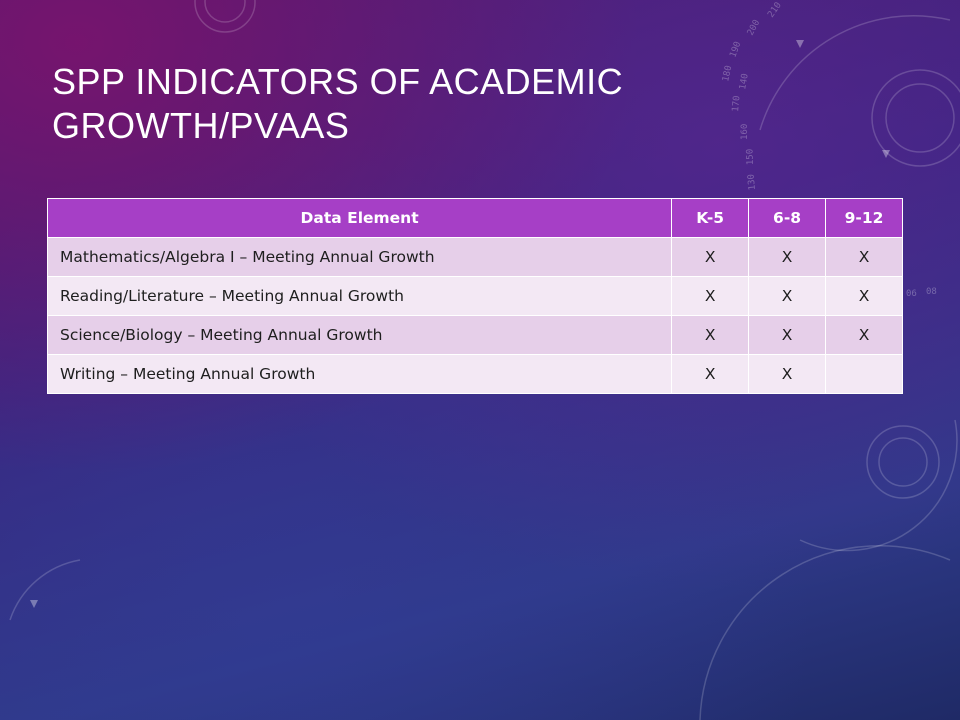 The height and width of the screenshot is (720, 960). I want to click on column-header-6-8: 6-8, so click(787, 218).